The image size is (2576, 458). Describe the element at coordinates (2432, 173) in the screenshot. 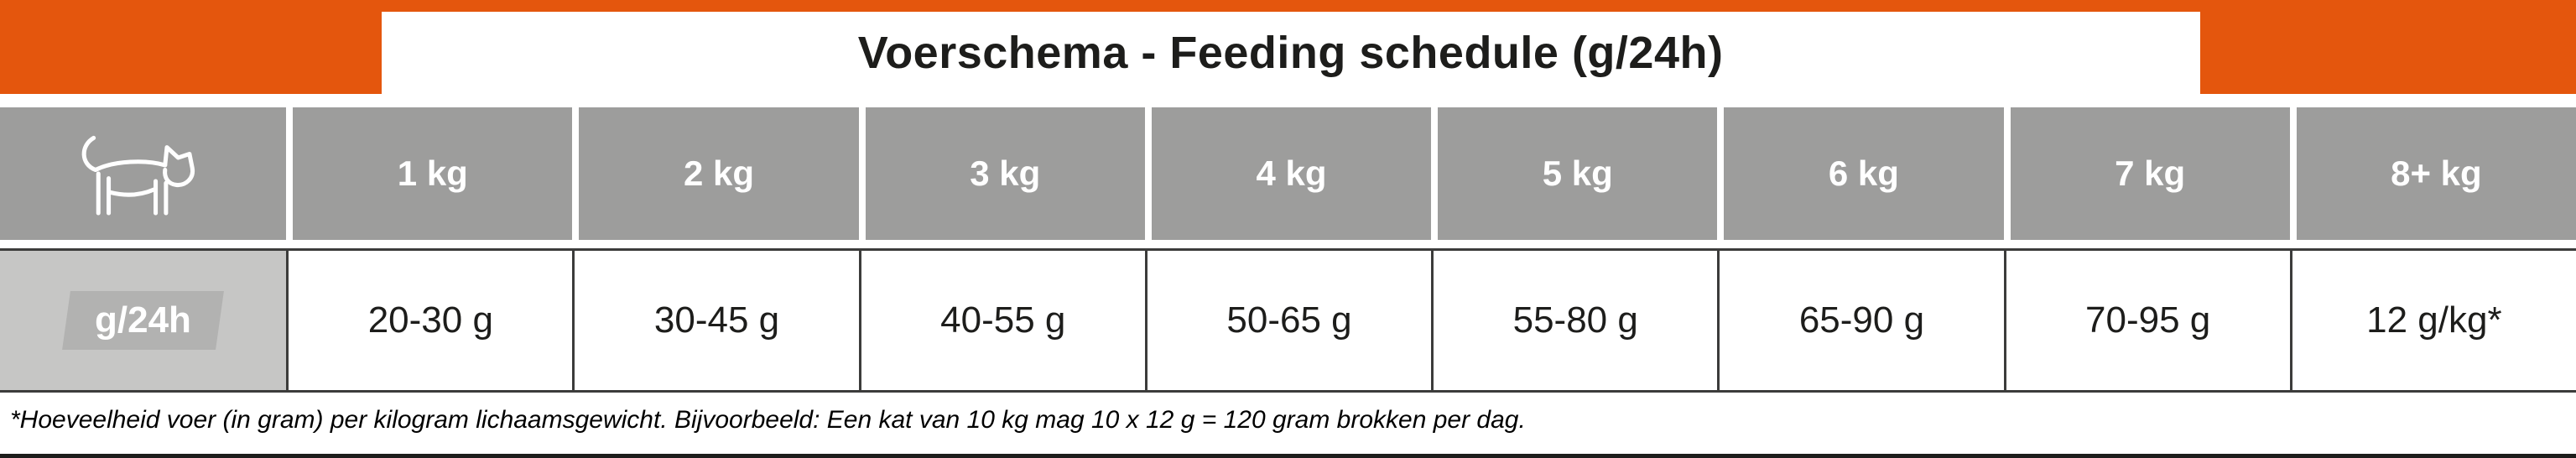

I see `weight-column-header: 8+ kg` at that location.